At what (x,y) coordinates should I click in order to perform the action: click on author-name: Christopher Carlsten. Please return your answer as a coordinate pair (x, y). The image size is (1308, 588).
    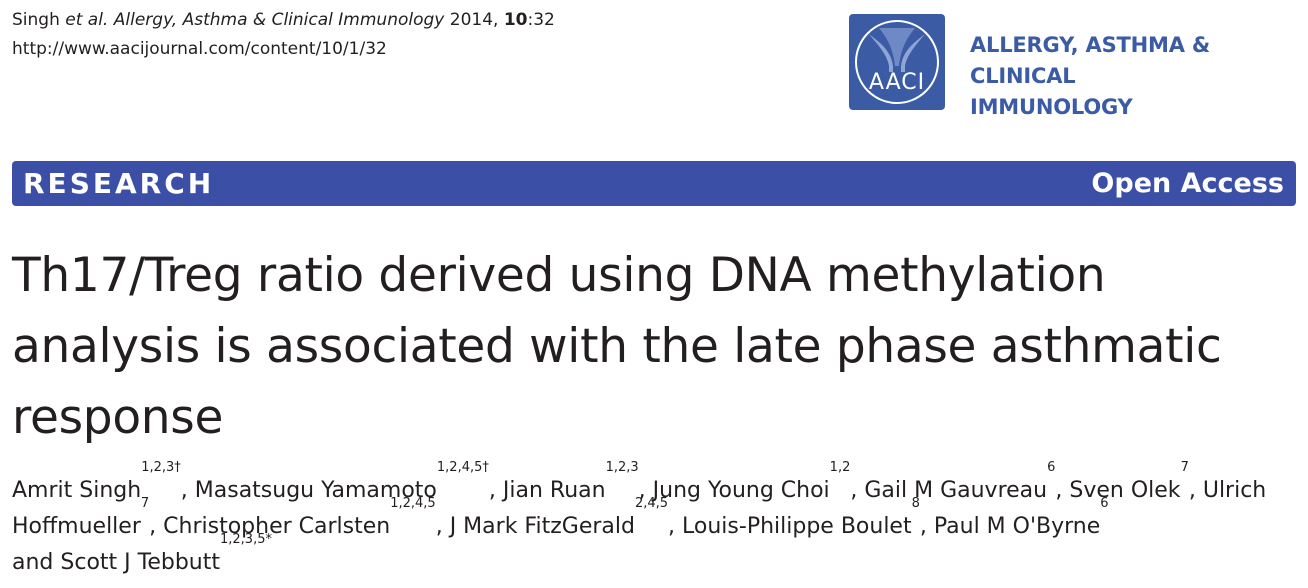
    Looking at the image, I should click on (277, 526).